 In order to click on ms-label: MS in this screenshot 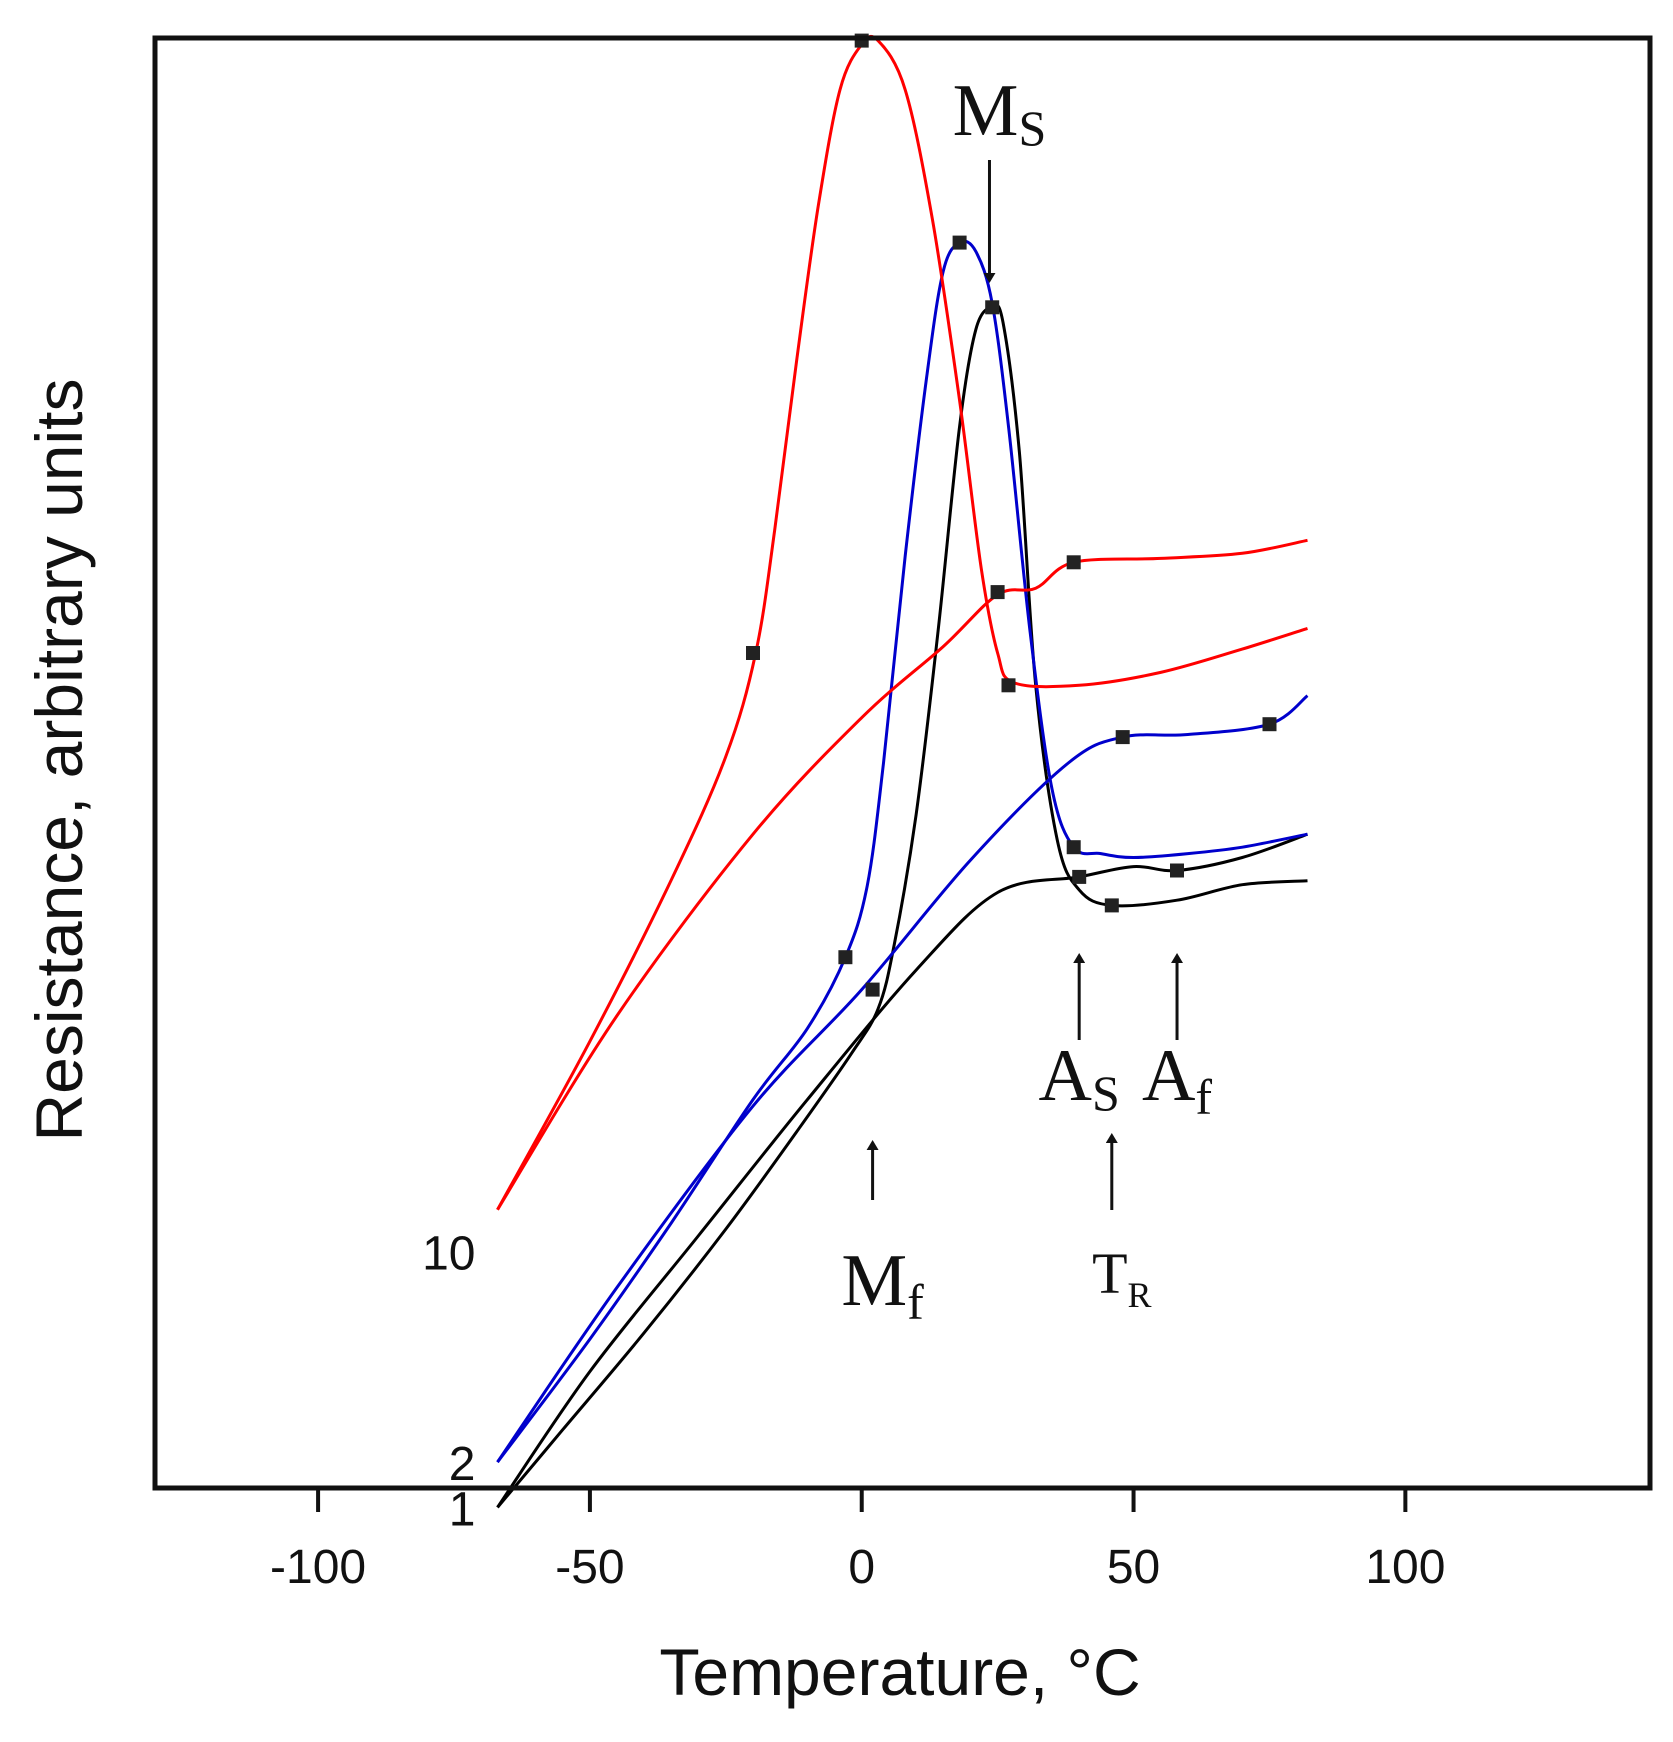, I will do `click(1000, 113)`.